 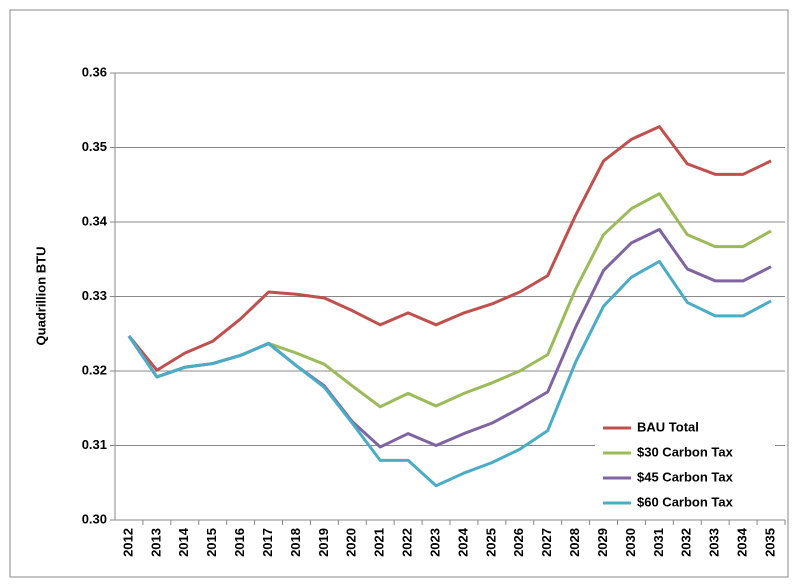 I want to click on legend-label: BAU Total, so click(x=668, y=426).